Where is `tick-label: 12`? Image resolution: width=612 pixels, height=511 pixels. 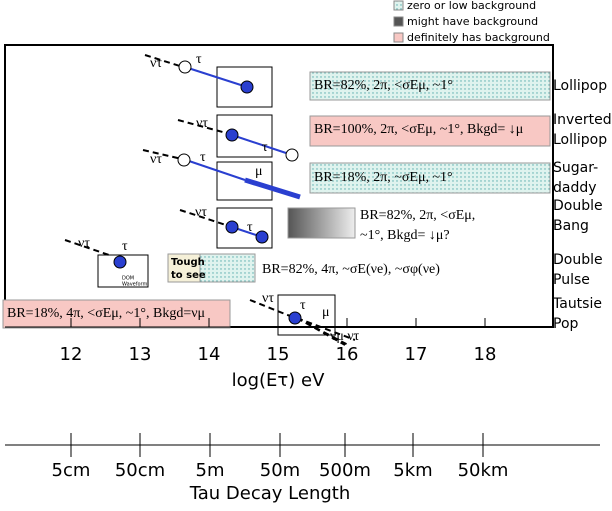
tick-label: 12 is located at coordinates (71, 354).